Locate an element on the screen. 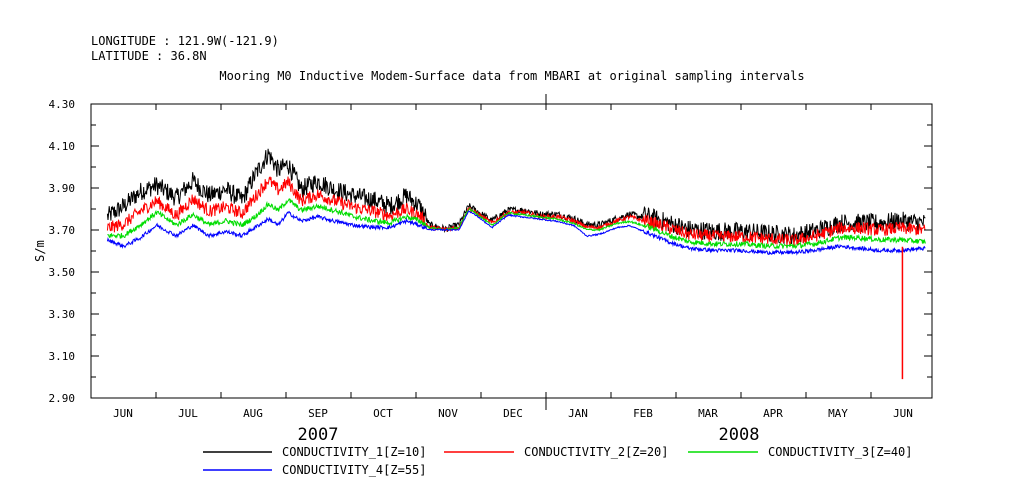 This screenshot has width=1009, height=504. x-month-label: MAY is located at coordinates (838, 413).